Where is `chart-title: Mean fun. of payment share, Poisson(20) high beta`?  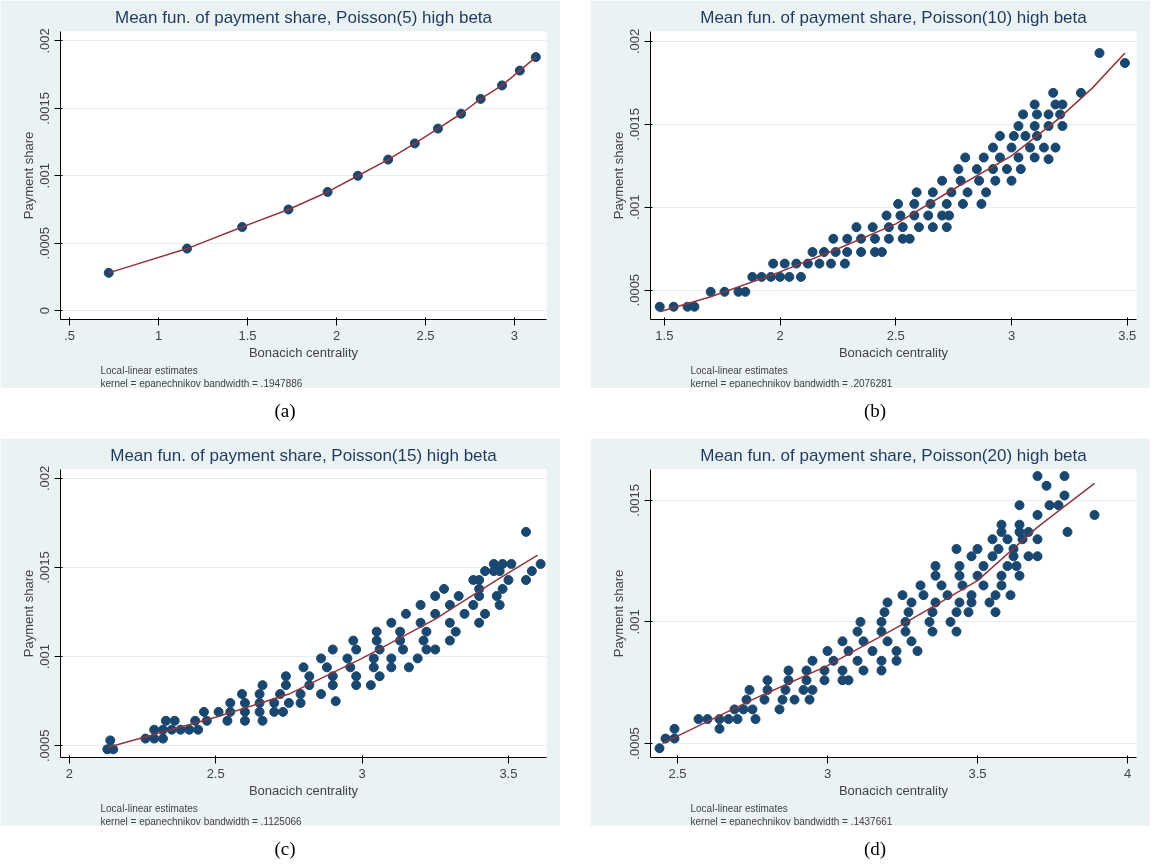 chart-title: Mean fun. of payment share, Poisson(20) high beta is located at coordinates (894, 455).